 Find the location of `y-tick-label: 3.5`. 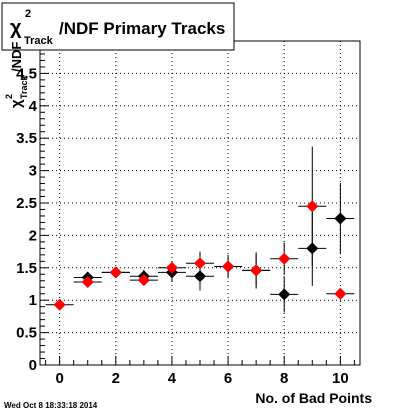

y-tick-label: 3.5 is located at coordinates (26, 138).